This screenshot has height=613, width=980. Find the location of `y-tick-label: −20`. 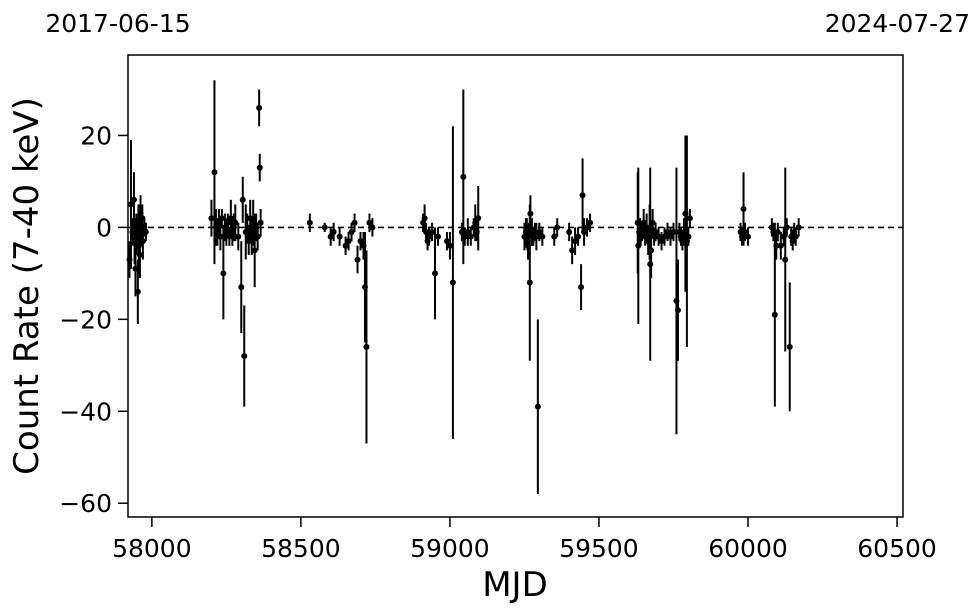

y-tick-label: −20 is located at coordinates (85, 319).